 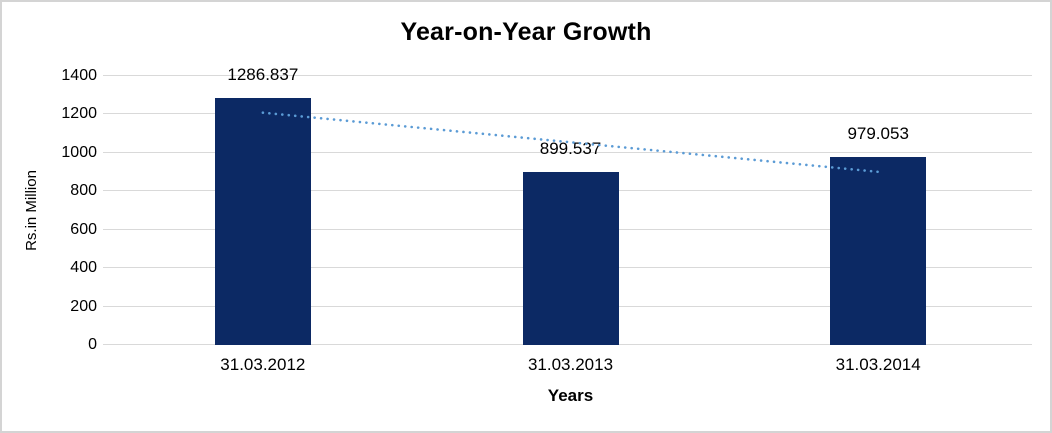 What do you see at coordinates (83, 268) in the screenshot?
I see `y-tick-label: 400` at bounding box center [83, 268].